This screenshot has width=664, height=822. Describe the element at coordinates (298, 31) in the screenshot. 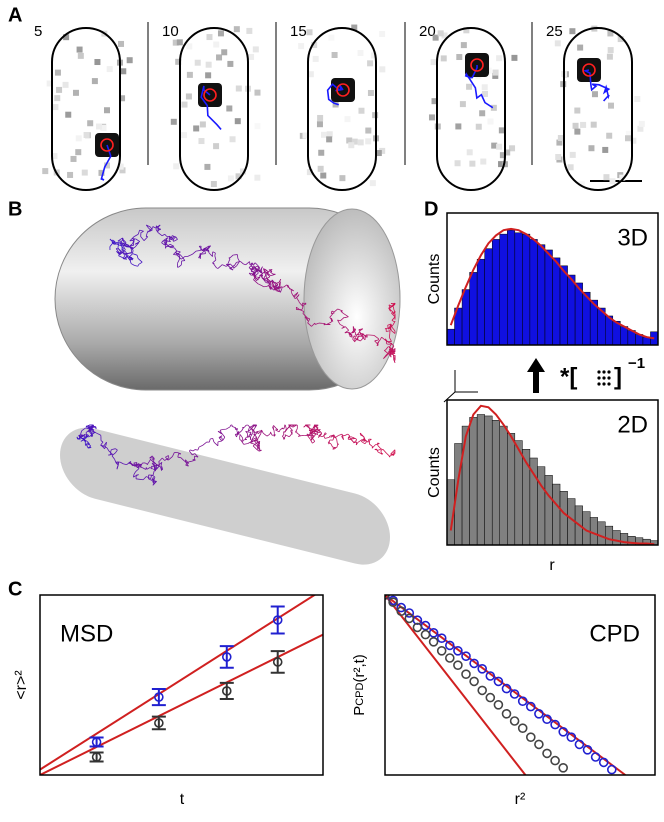

I see `frame-label: 15` at that location.